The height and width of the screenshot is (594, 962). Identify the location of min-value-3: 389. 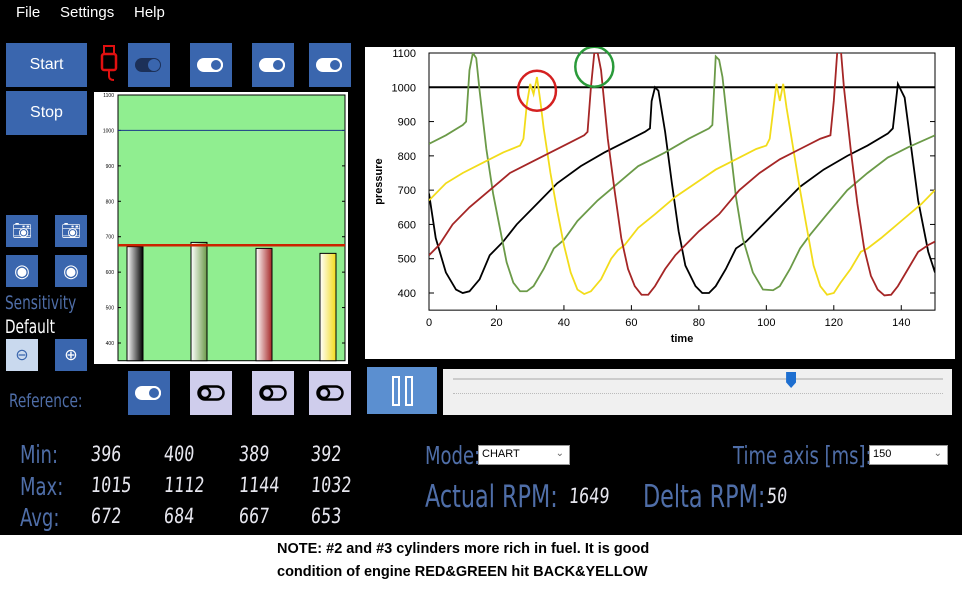
(254, 454).